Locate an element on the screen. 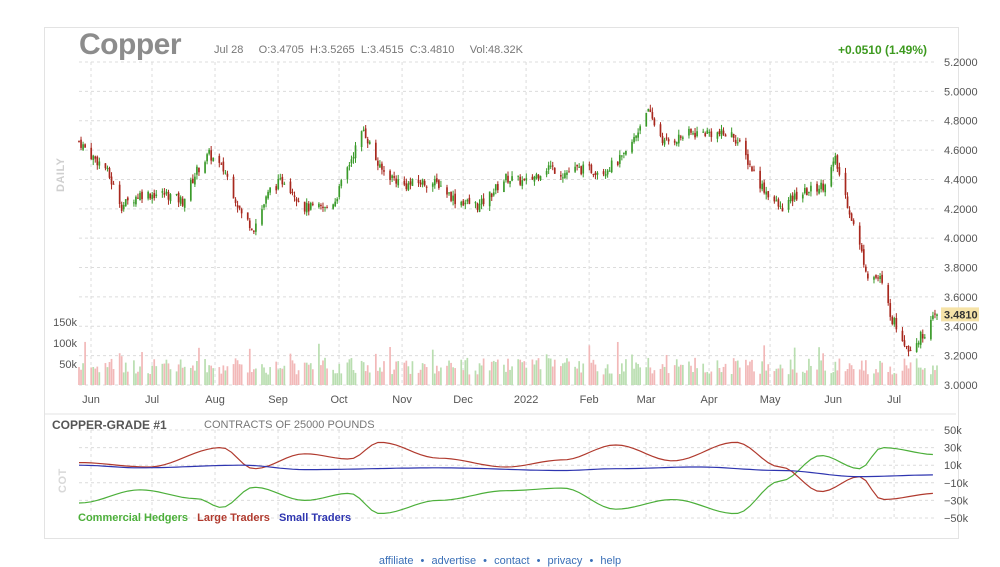 This screenshot has height=567, width=1000. volume-bars is located at coordinates (508, 363).